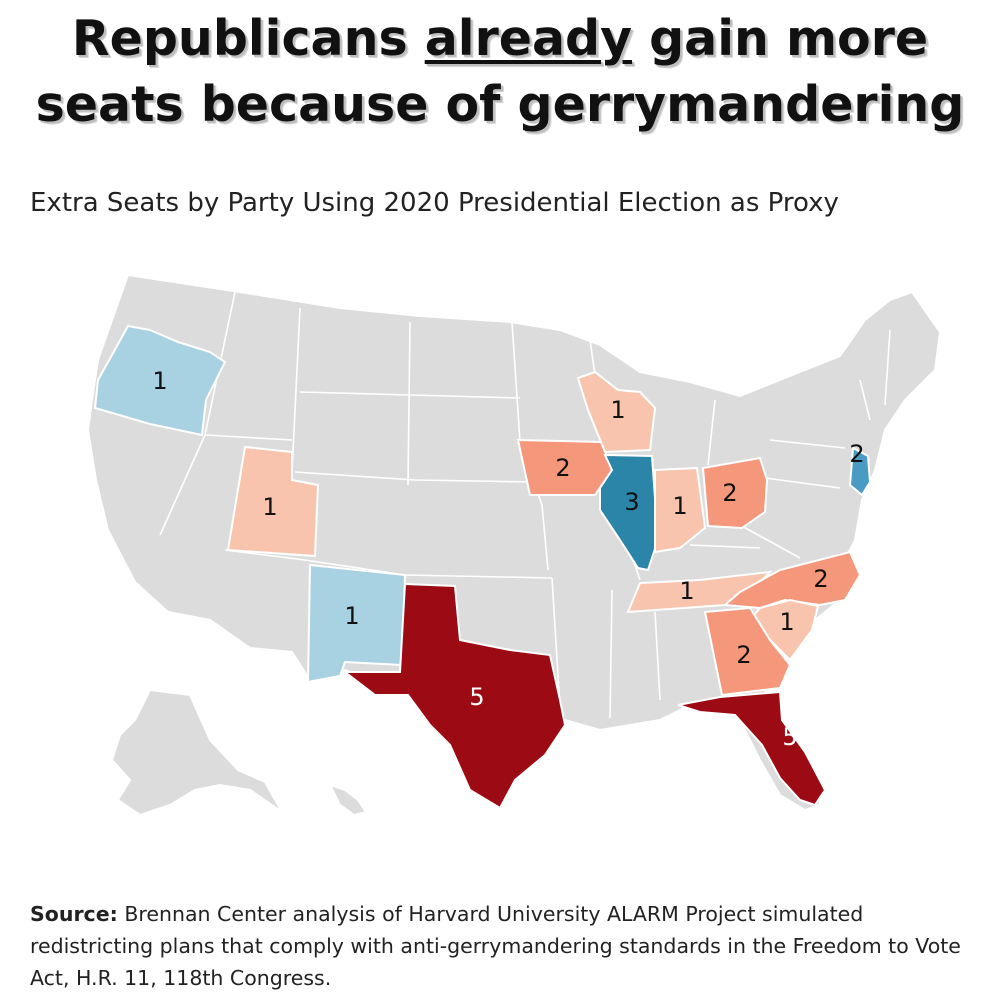  I want to click on headline-line-2: seats because of gerrymandering, so click(500, 104).